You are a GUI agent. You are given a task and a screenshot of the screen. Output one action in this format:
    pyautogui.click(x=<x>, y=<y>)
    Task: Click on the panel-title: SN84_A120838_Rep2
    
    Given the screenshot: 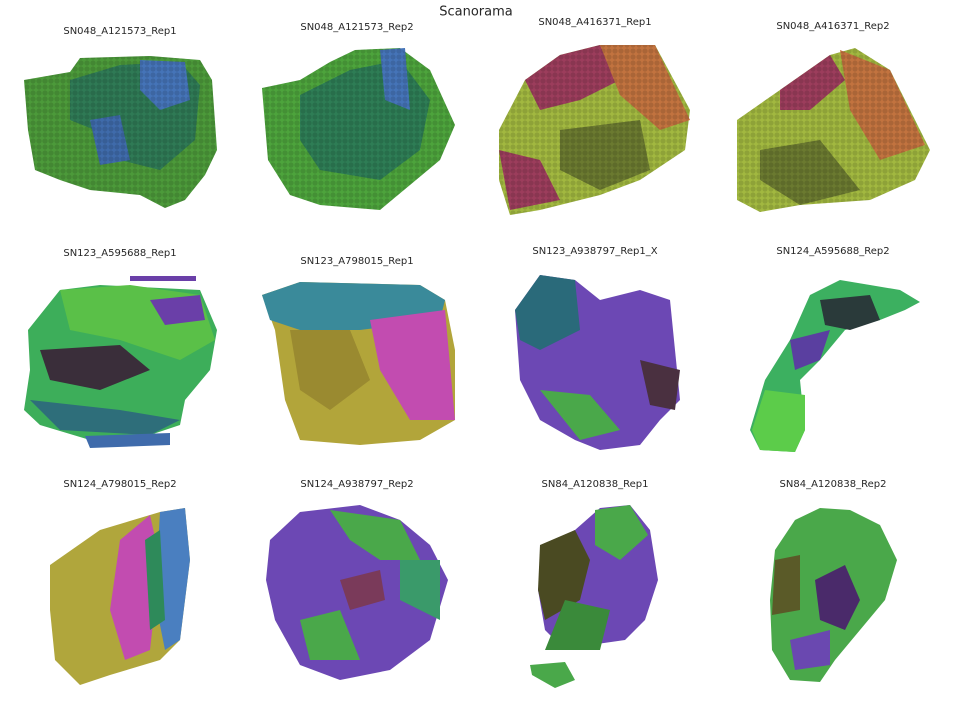 What is the action you would take?
    pyautogui.click(x=833, y=484)
    